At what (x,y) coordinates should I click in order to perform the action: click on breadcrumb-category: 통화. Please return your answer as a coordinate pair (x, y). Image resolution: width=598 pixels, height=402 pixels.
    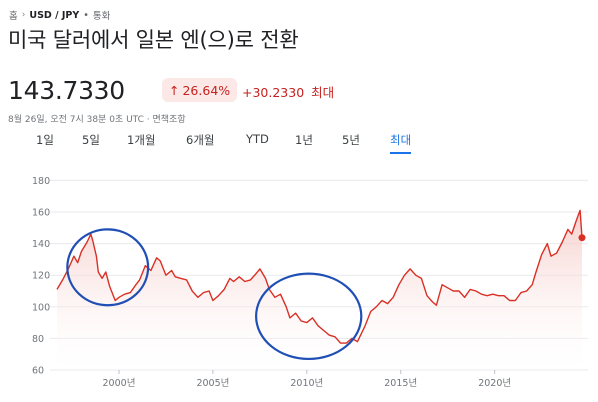
    Looking at the image, I should click on (101, 16).